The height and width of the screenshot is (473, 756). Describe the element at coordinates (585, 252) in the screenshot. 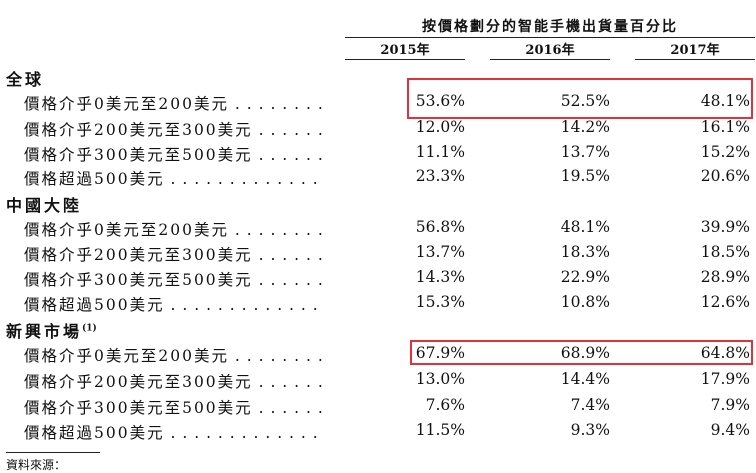

I see `table-cell: 18.3%` at that location.